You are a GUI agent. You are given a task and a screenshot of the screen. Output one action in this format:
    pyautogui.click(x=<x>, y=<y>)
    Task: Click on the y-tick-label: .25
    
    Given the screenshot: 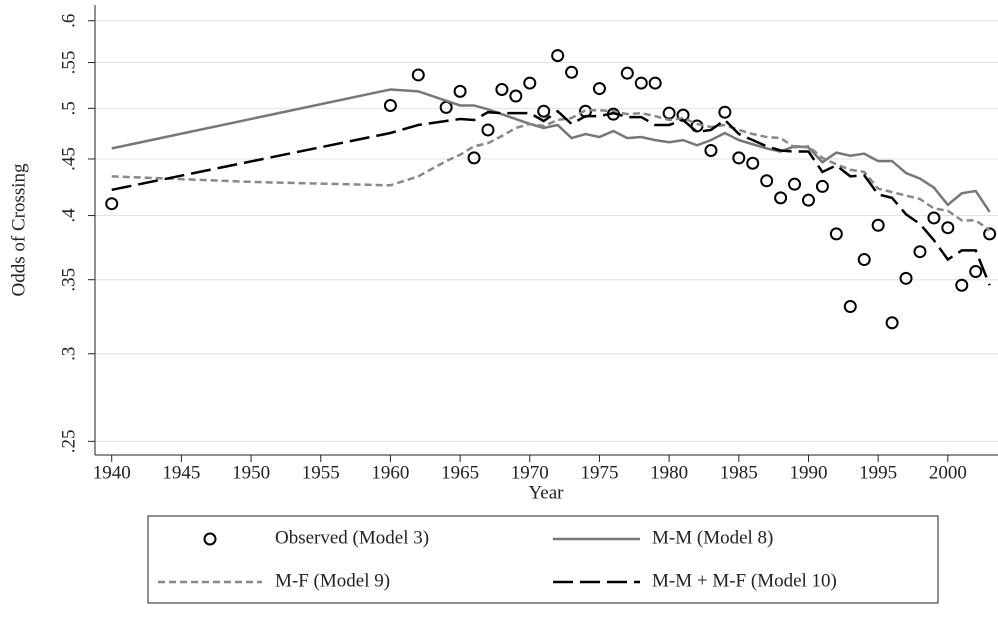 What is the action you would take?
    pyautogui.click(x=68, y=441)
    